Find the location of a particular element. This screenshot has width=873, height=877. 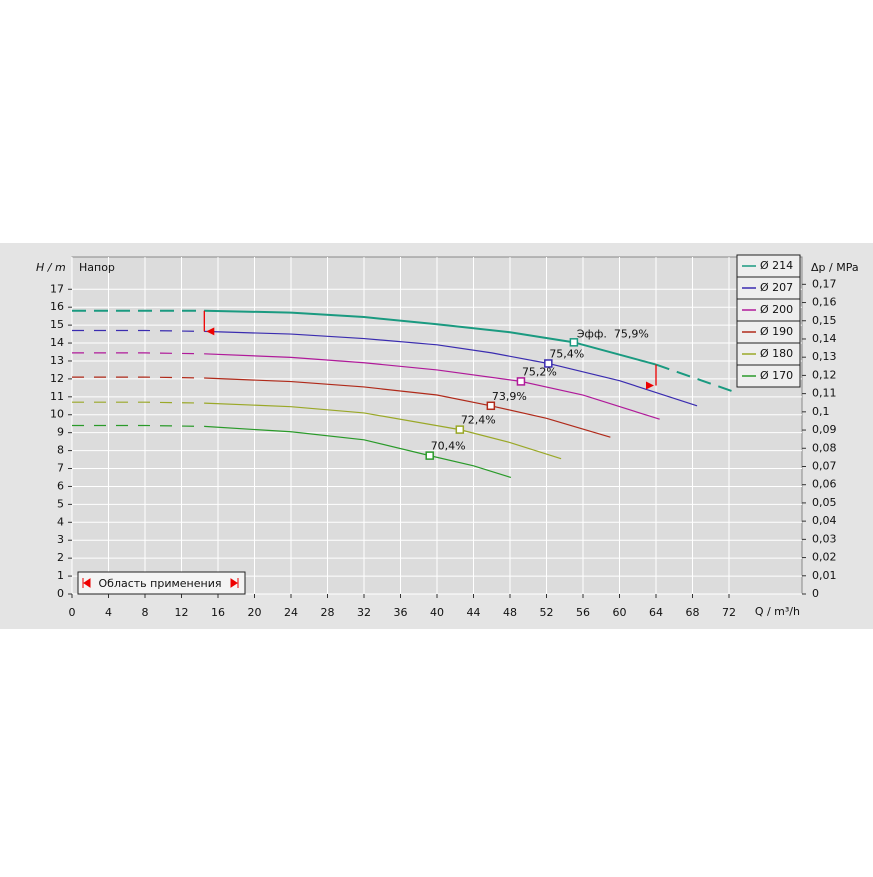

range-legend-box is located at coordinates (161, 583).